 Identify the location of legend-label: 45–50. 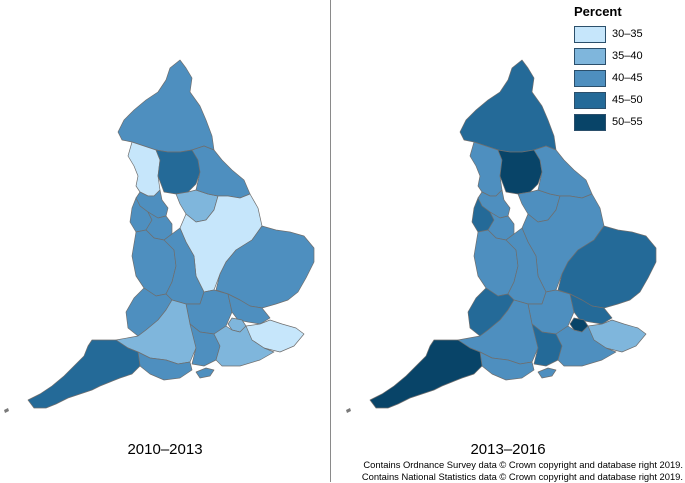
(627, 100).